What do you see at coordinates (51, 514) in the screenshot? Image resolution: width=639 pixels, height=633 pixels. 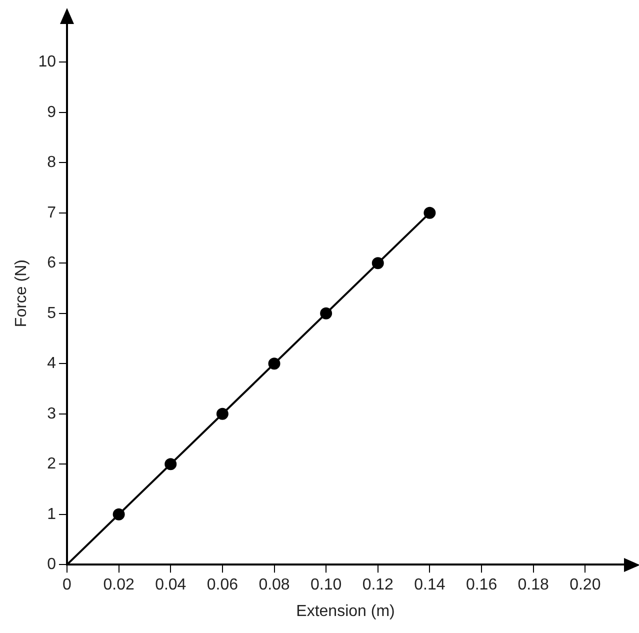 I see `y-tick-label: 1` at bounding box center [51, 514].